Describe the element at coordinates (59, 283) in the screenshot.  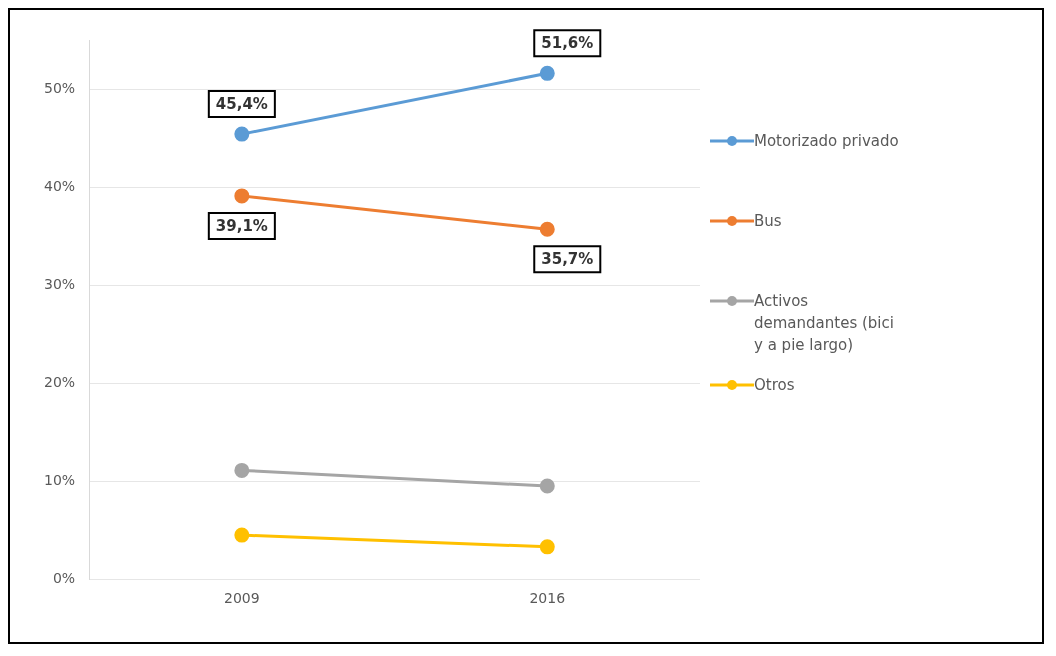
I see `y-tick-label: 30%` at that location.